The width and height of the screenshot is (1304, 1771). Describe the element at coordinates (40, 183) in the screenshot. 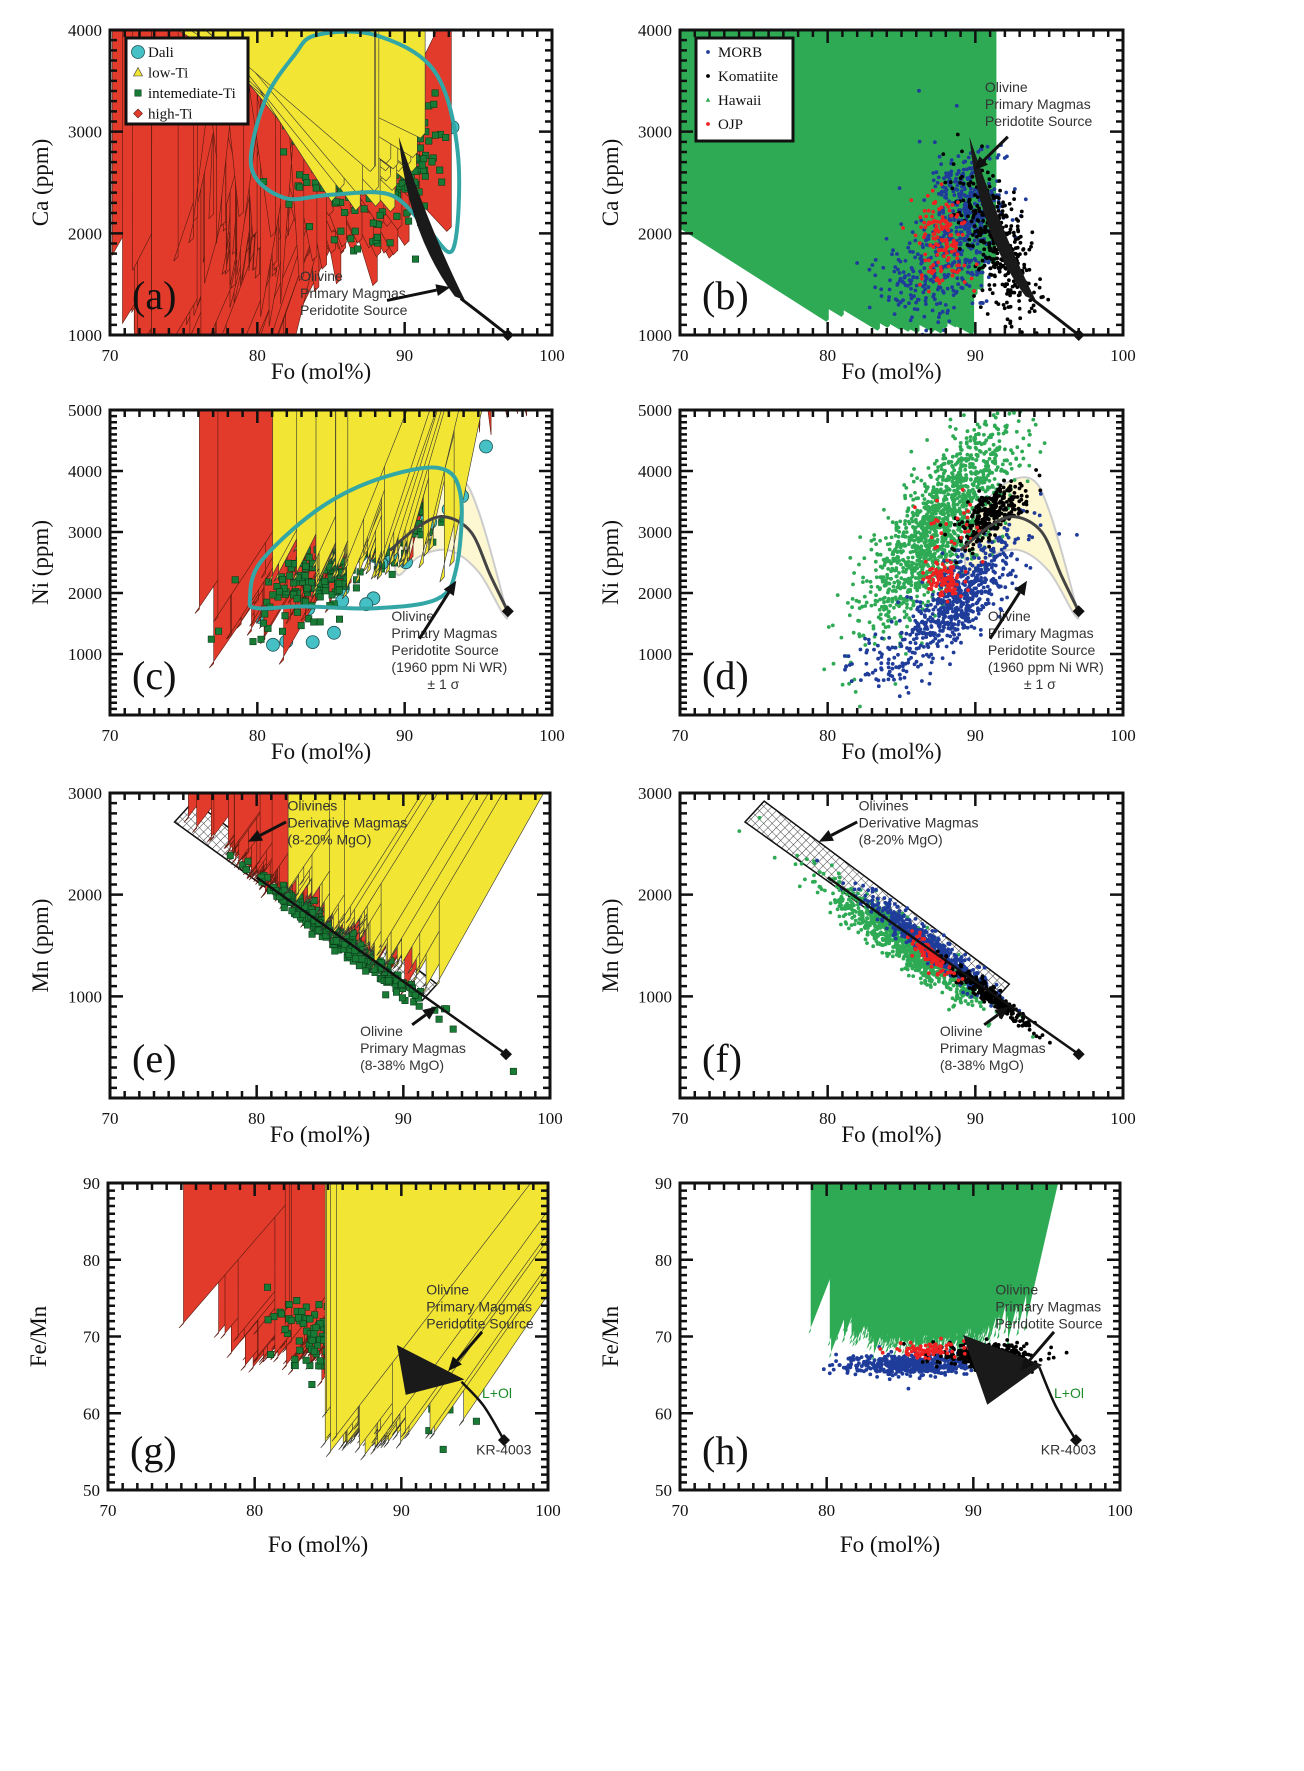

I see `y-axis-label: Ca (ppm)` at that location.